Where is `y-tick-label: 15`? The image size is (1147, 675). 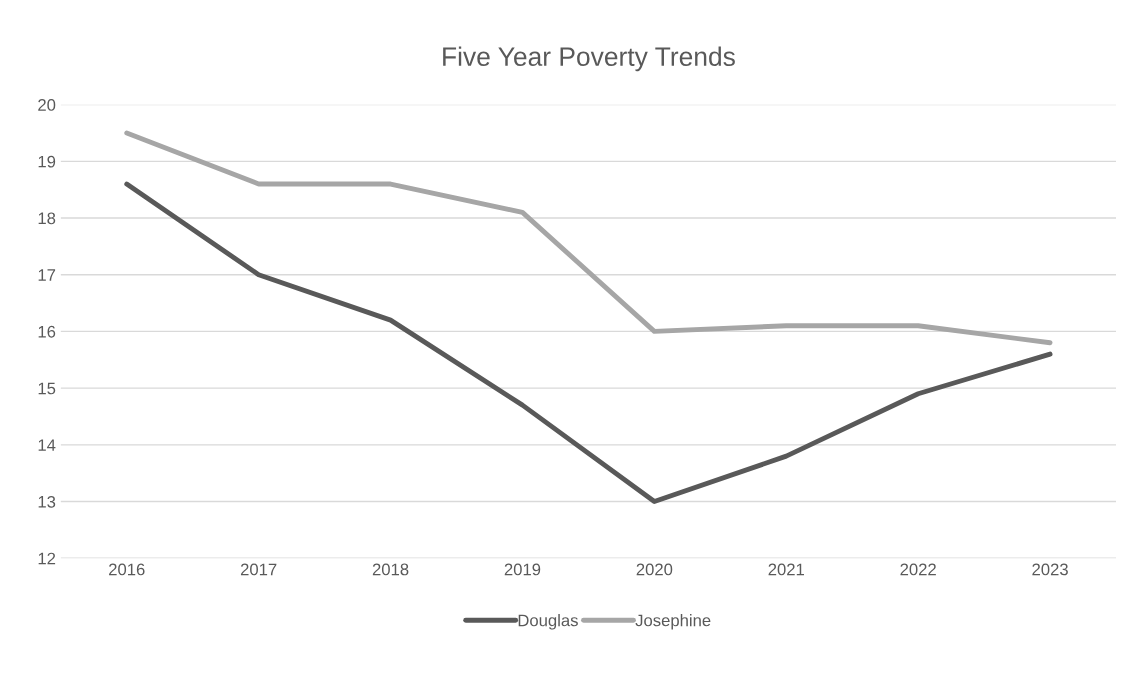
y-tick-label: 15 is located at coordinates (47, 388).